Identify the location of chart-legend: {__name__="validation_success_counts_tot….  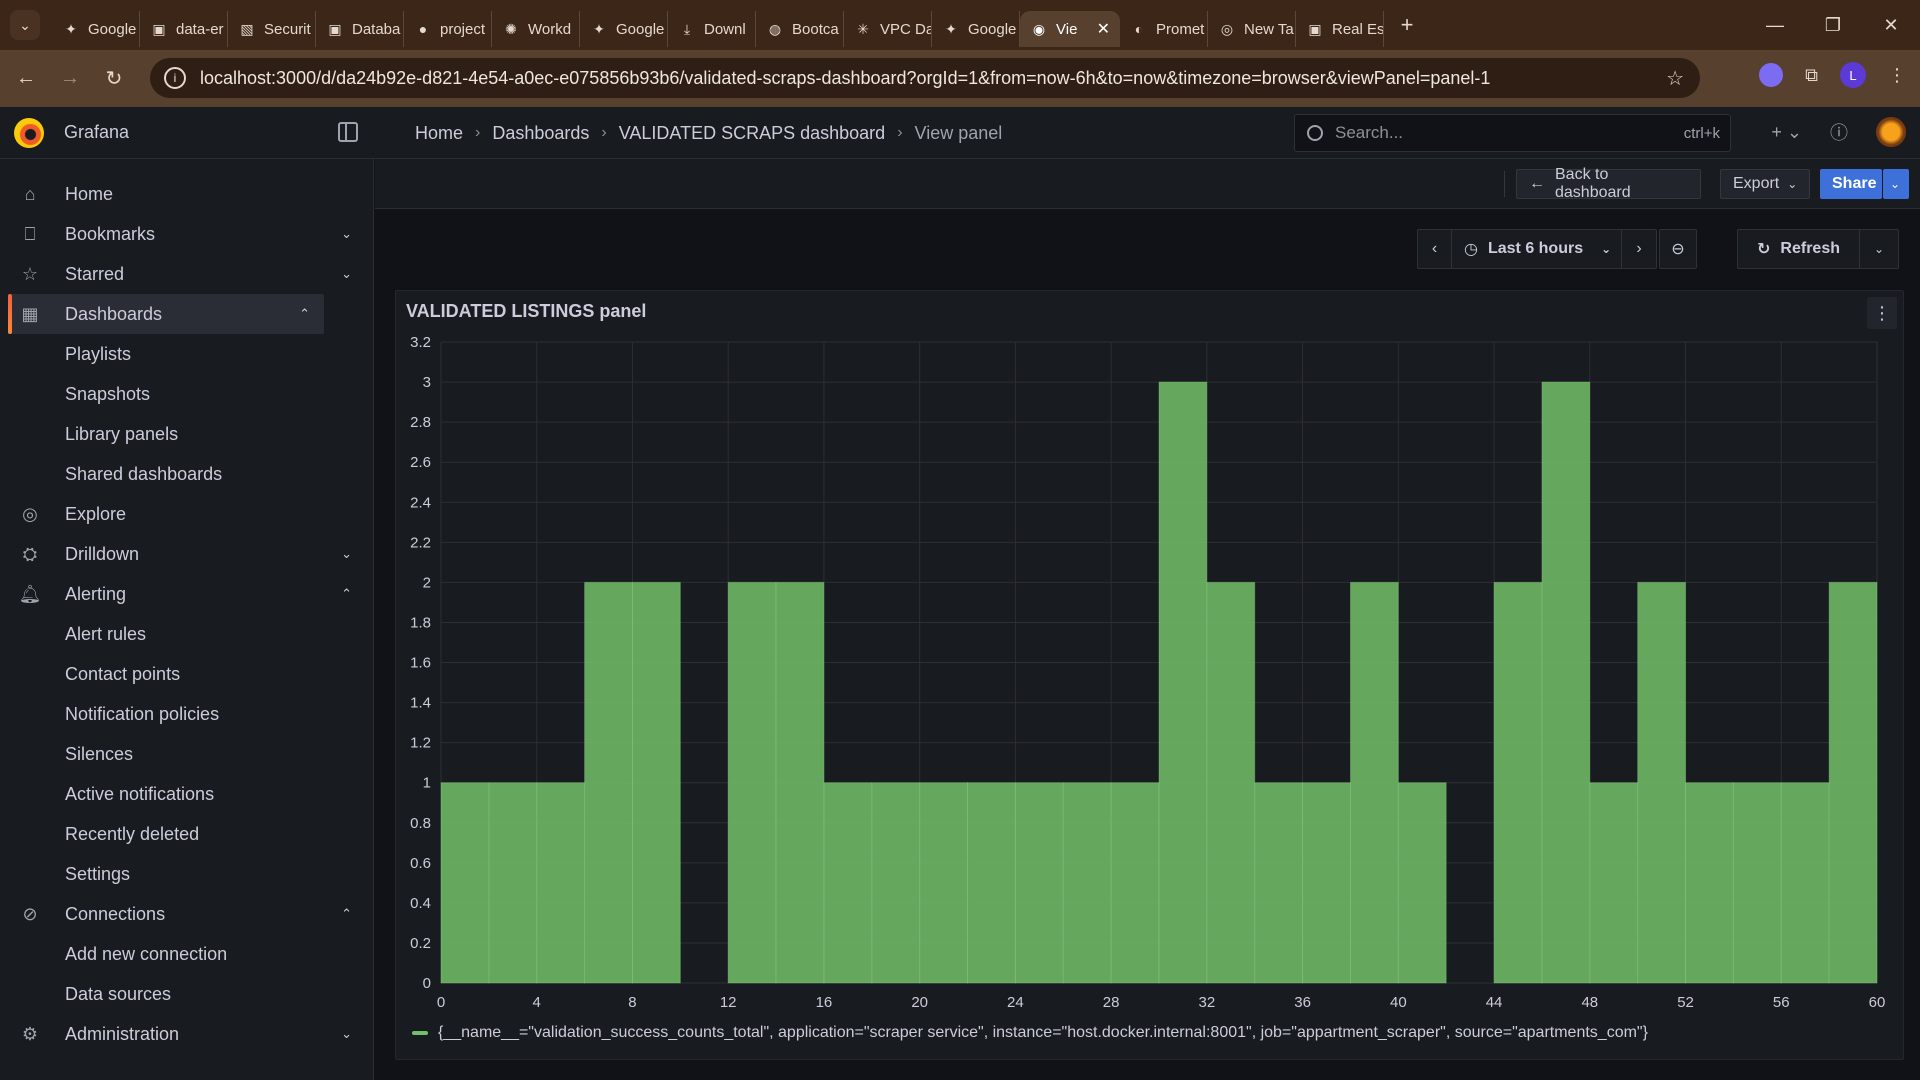
(1030, 1033).